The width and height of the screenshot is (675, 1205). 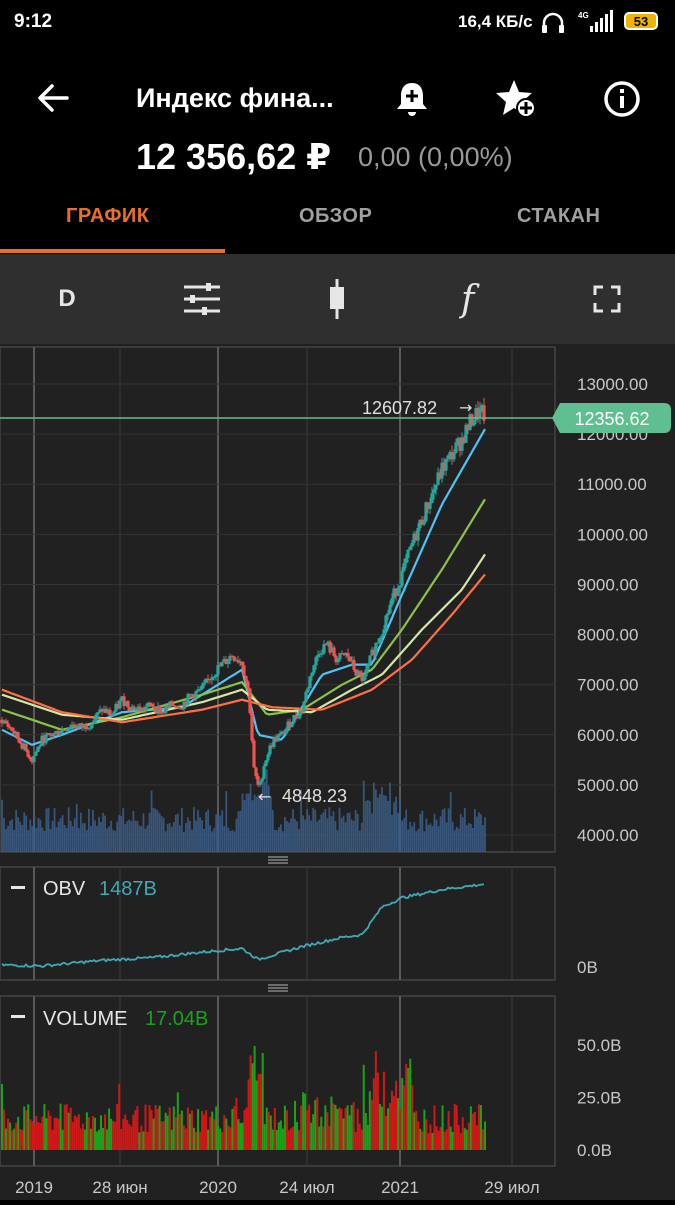 I want to click on tab-chart: ГРАФИК, so click(x=108, y=216).